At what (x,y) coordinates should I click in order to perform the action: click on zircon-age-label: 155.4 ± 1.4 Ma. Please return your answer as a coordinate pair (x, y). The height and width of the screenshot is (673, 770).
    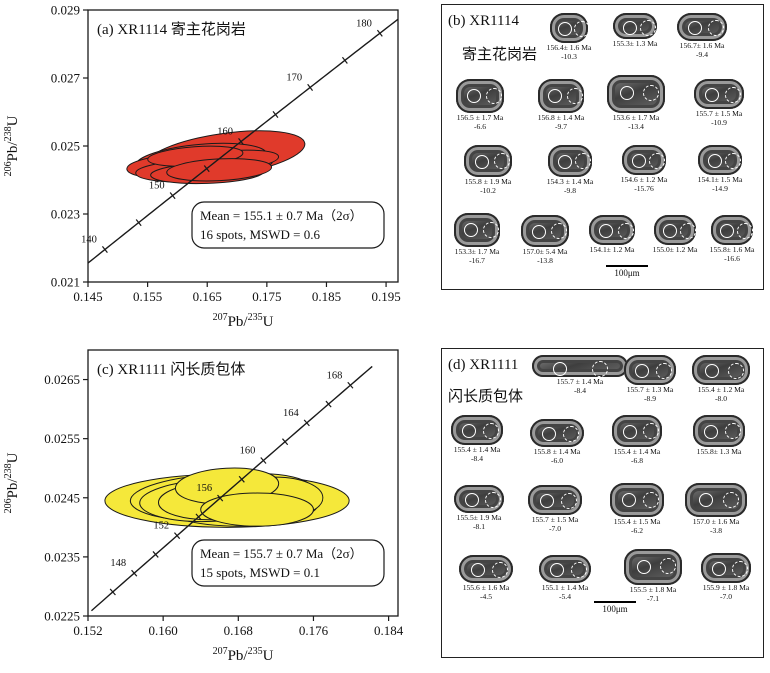
    Looking at the image, I should click on (637, 451).